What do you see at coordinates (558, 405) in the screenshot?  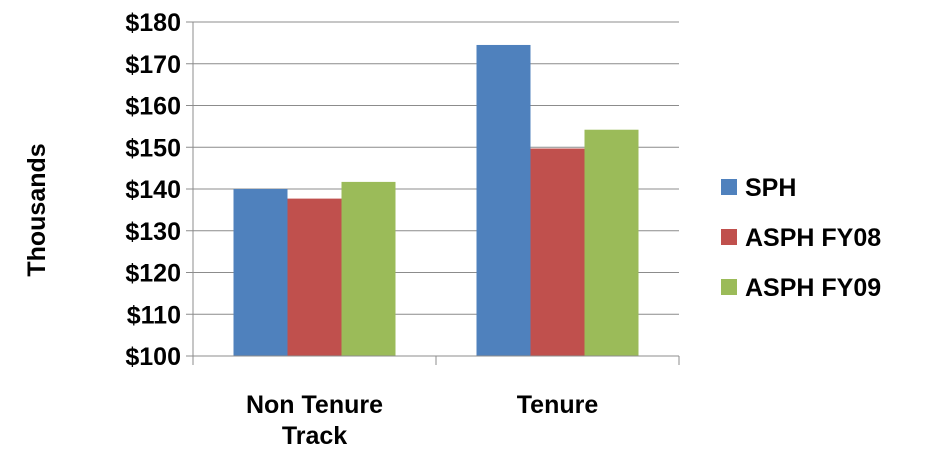 I see `x-tick-label: Tenure` at bounding box center [558, 405].